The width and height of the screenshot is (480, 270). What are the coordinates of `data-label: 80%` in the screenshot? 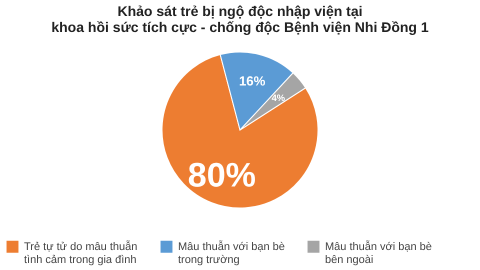 It's located at (222, 175).